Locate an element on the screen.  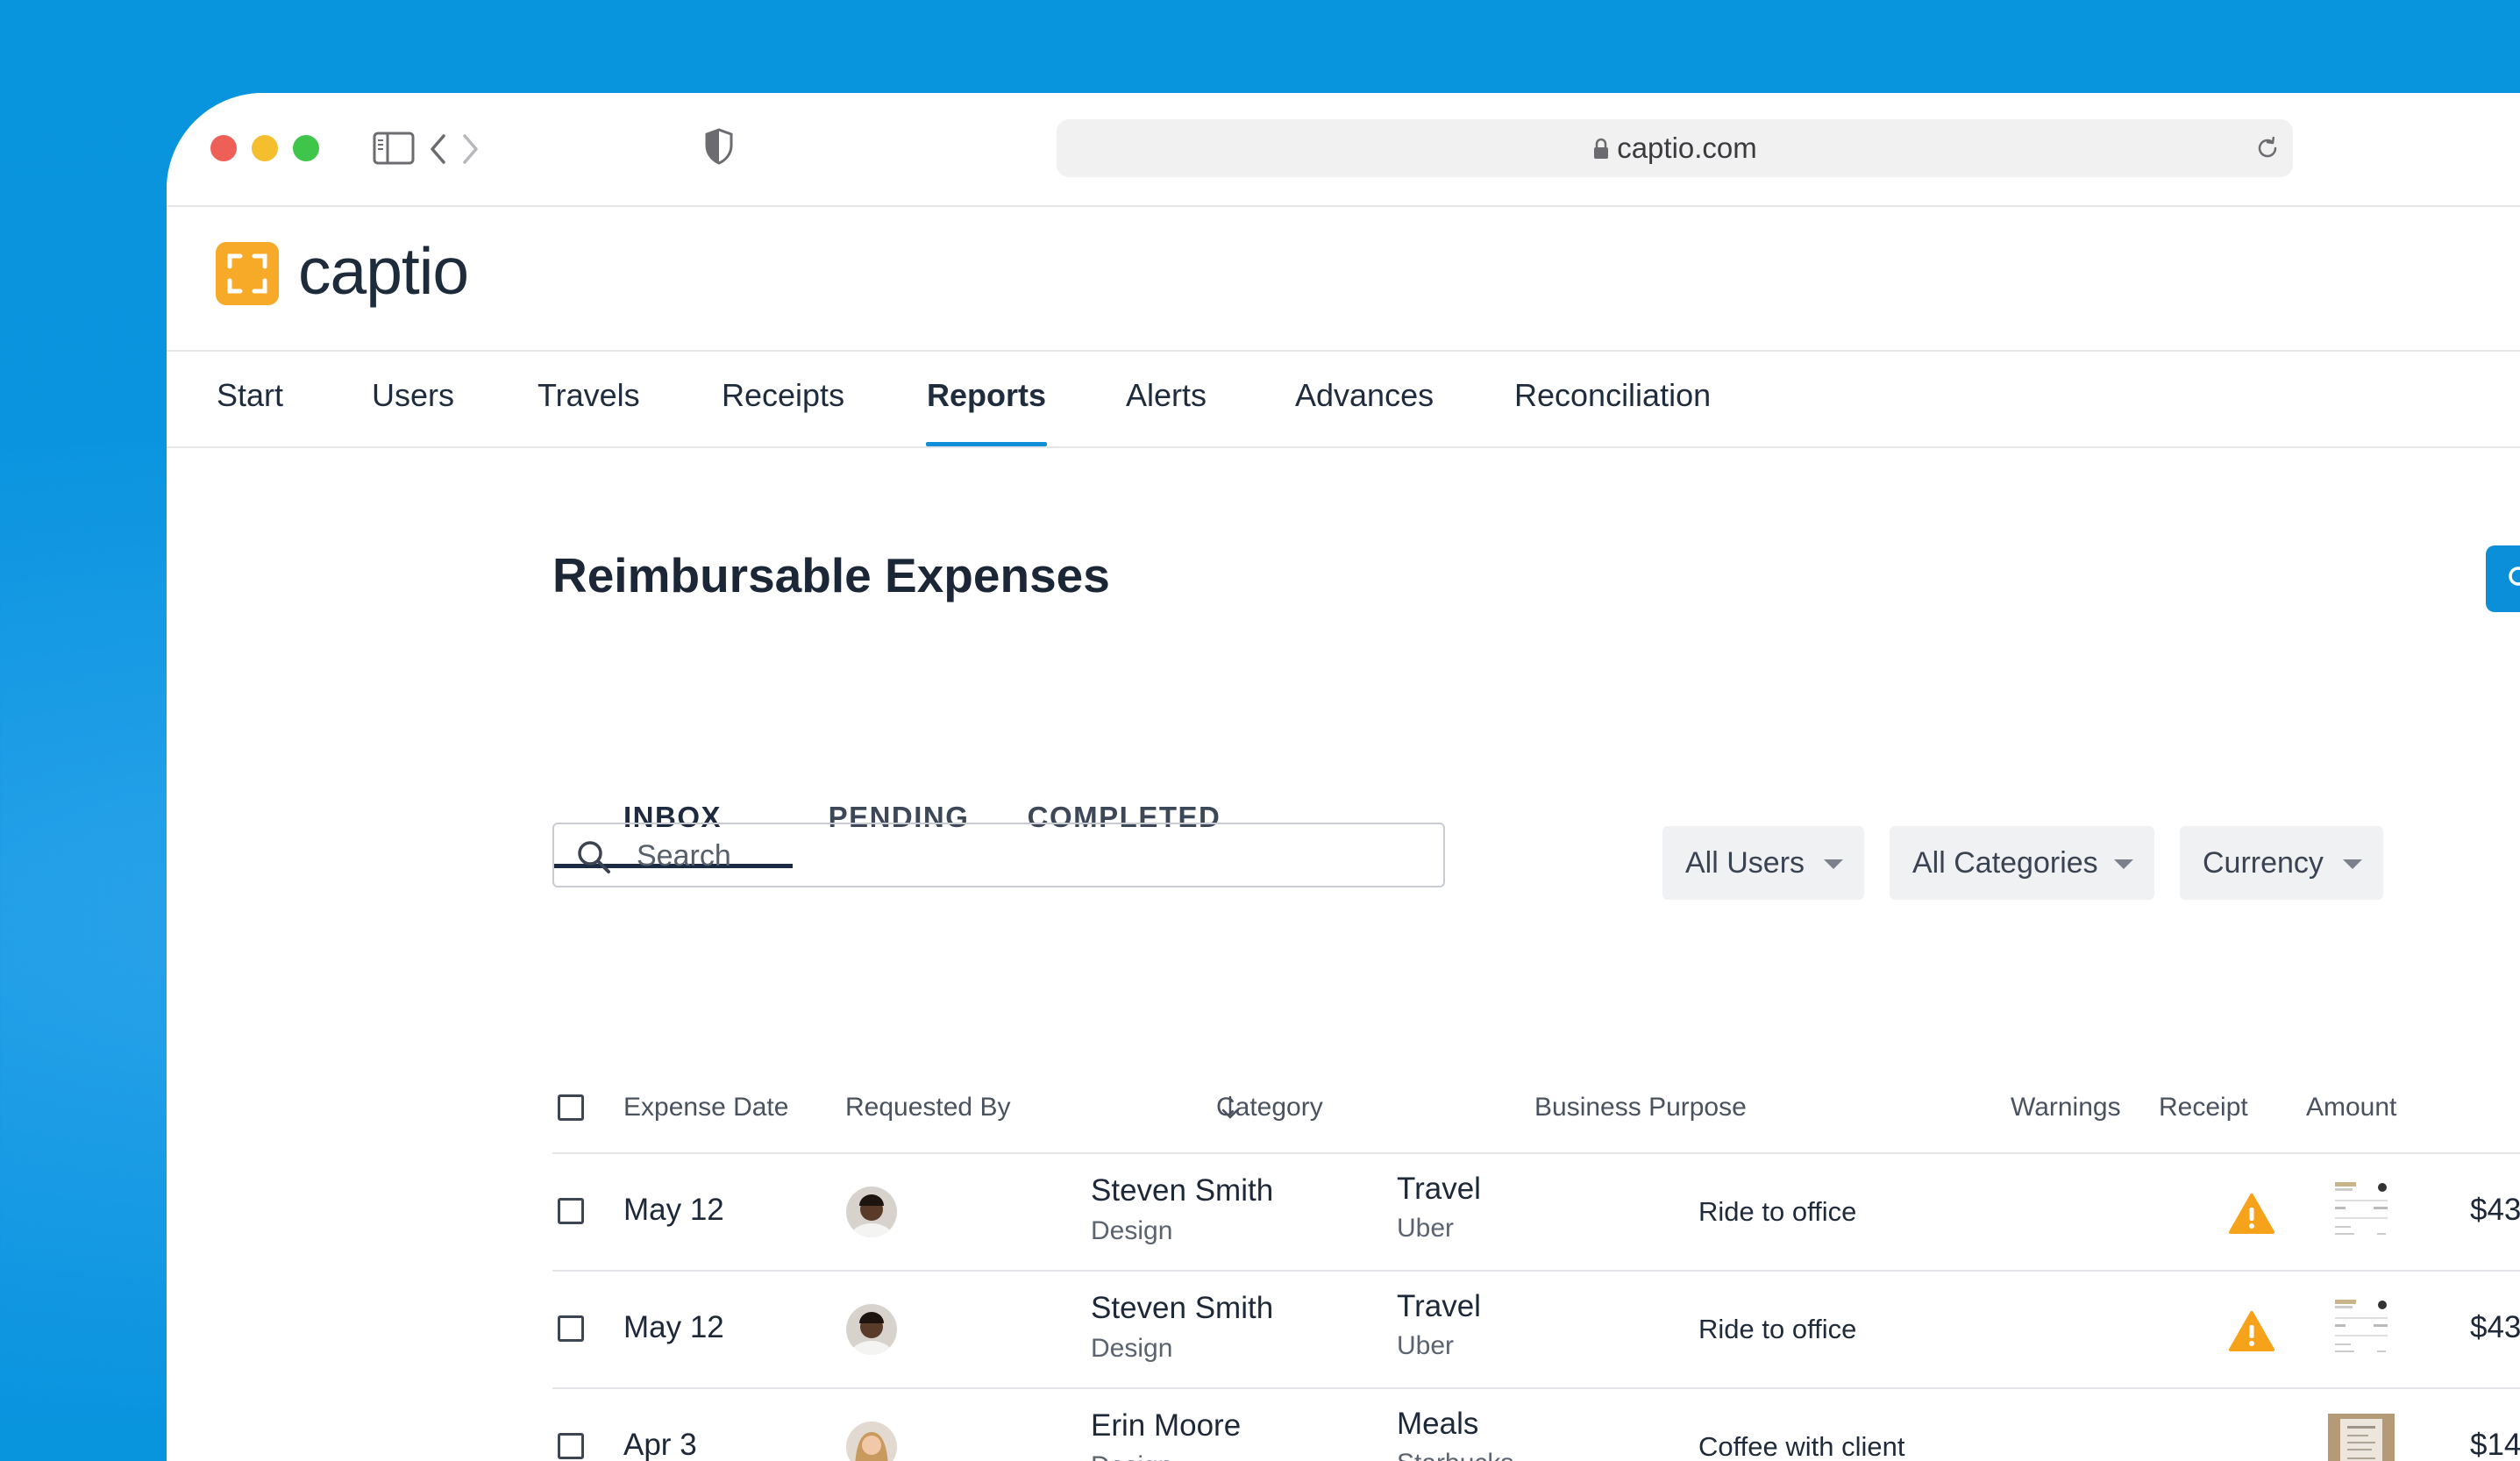
active-nav-indicator is located at coordinates (987, 444).